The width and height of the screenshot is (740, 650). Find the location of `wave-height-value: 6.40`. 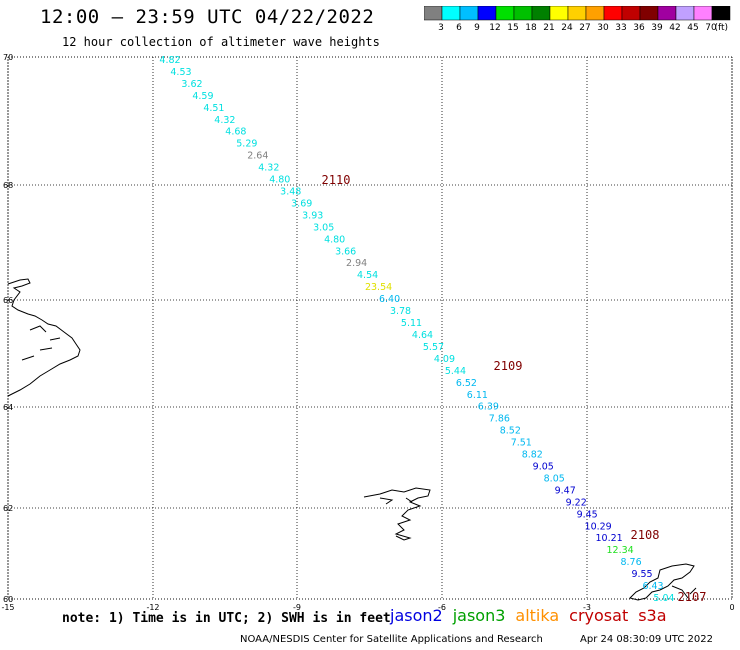

wave-height-value: 6.40 is located at coordinates (389, 299).